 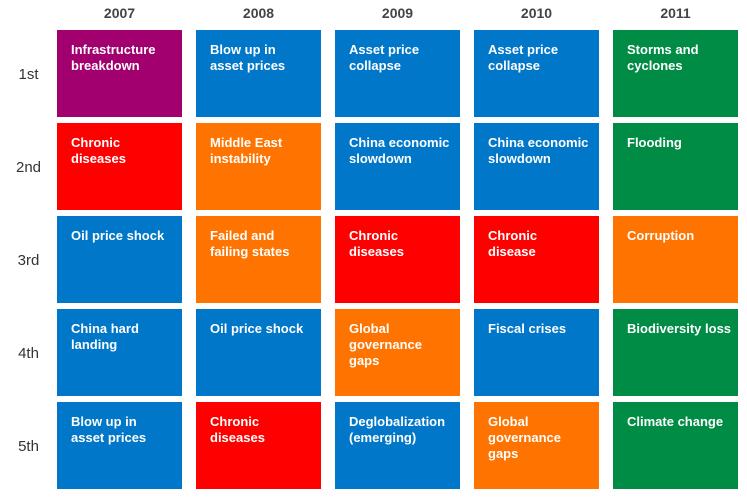 I want to click on risk-label: Flooding, so click(x=654, y=142).